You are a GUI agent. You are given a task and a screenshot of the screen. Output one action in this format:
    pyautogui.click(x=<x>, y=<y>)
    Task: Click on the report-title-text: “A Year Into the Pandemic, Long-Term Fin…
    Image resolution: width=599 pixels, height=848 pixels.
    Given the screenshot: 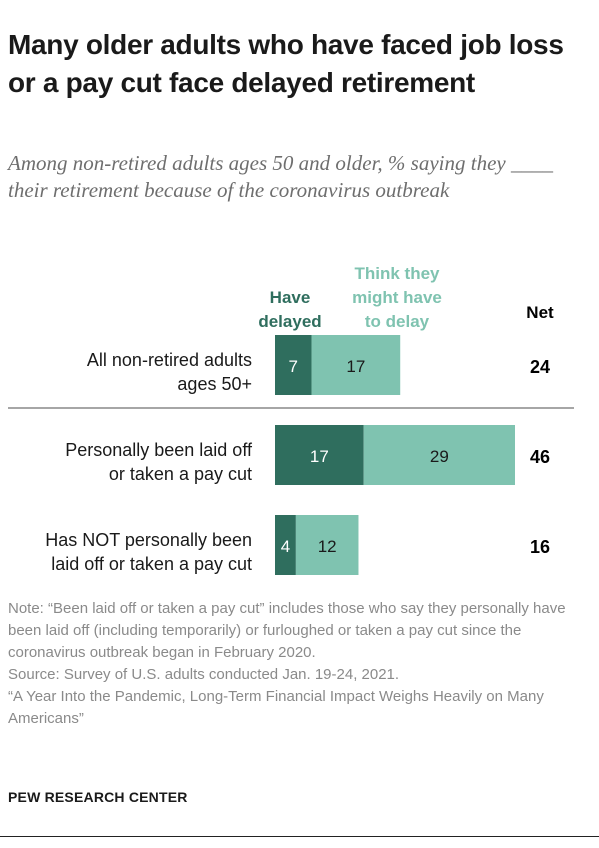 What is the action you would take?
    pyautogui.click(x=276, y=707)
    